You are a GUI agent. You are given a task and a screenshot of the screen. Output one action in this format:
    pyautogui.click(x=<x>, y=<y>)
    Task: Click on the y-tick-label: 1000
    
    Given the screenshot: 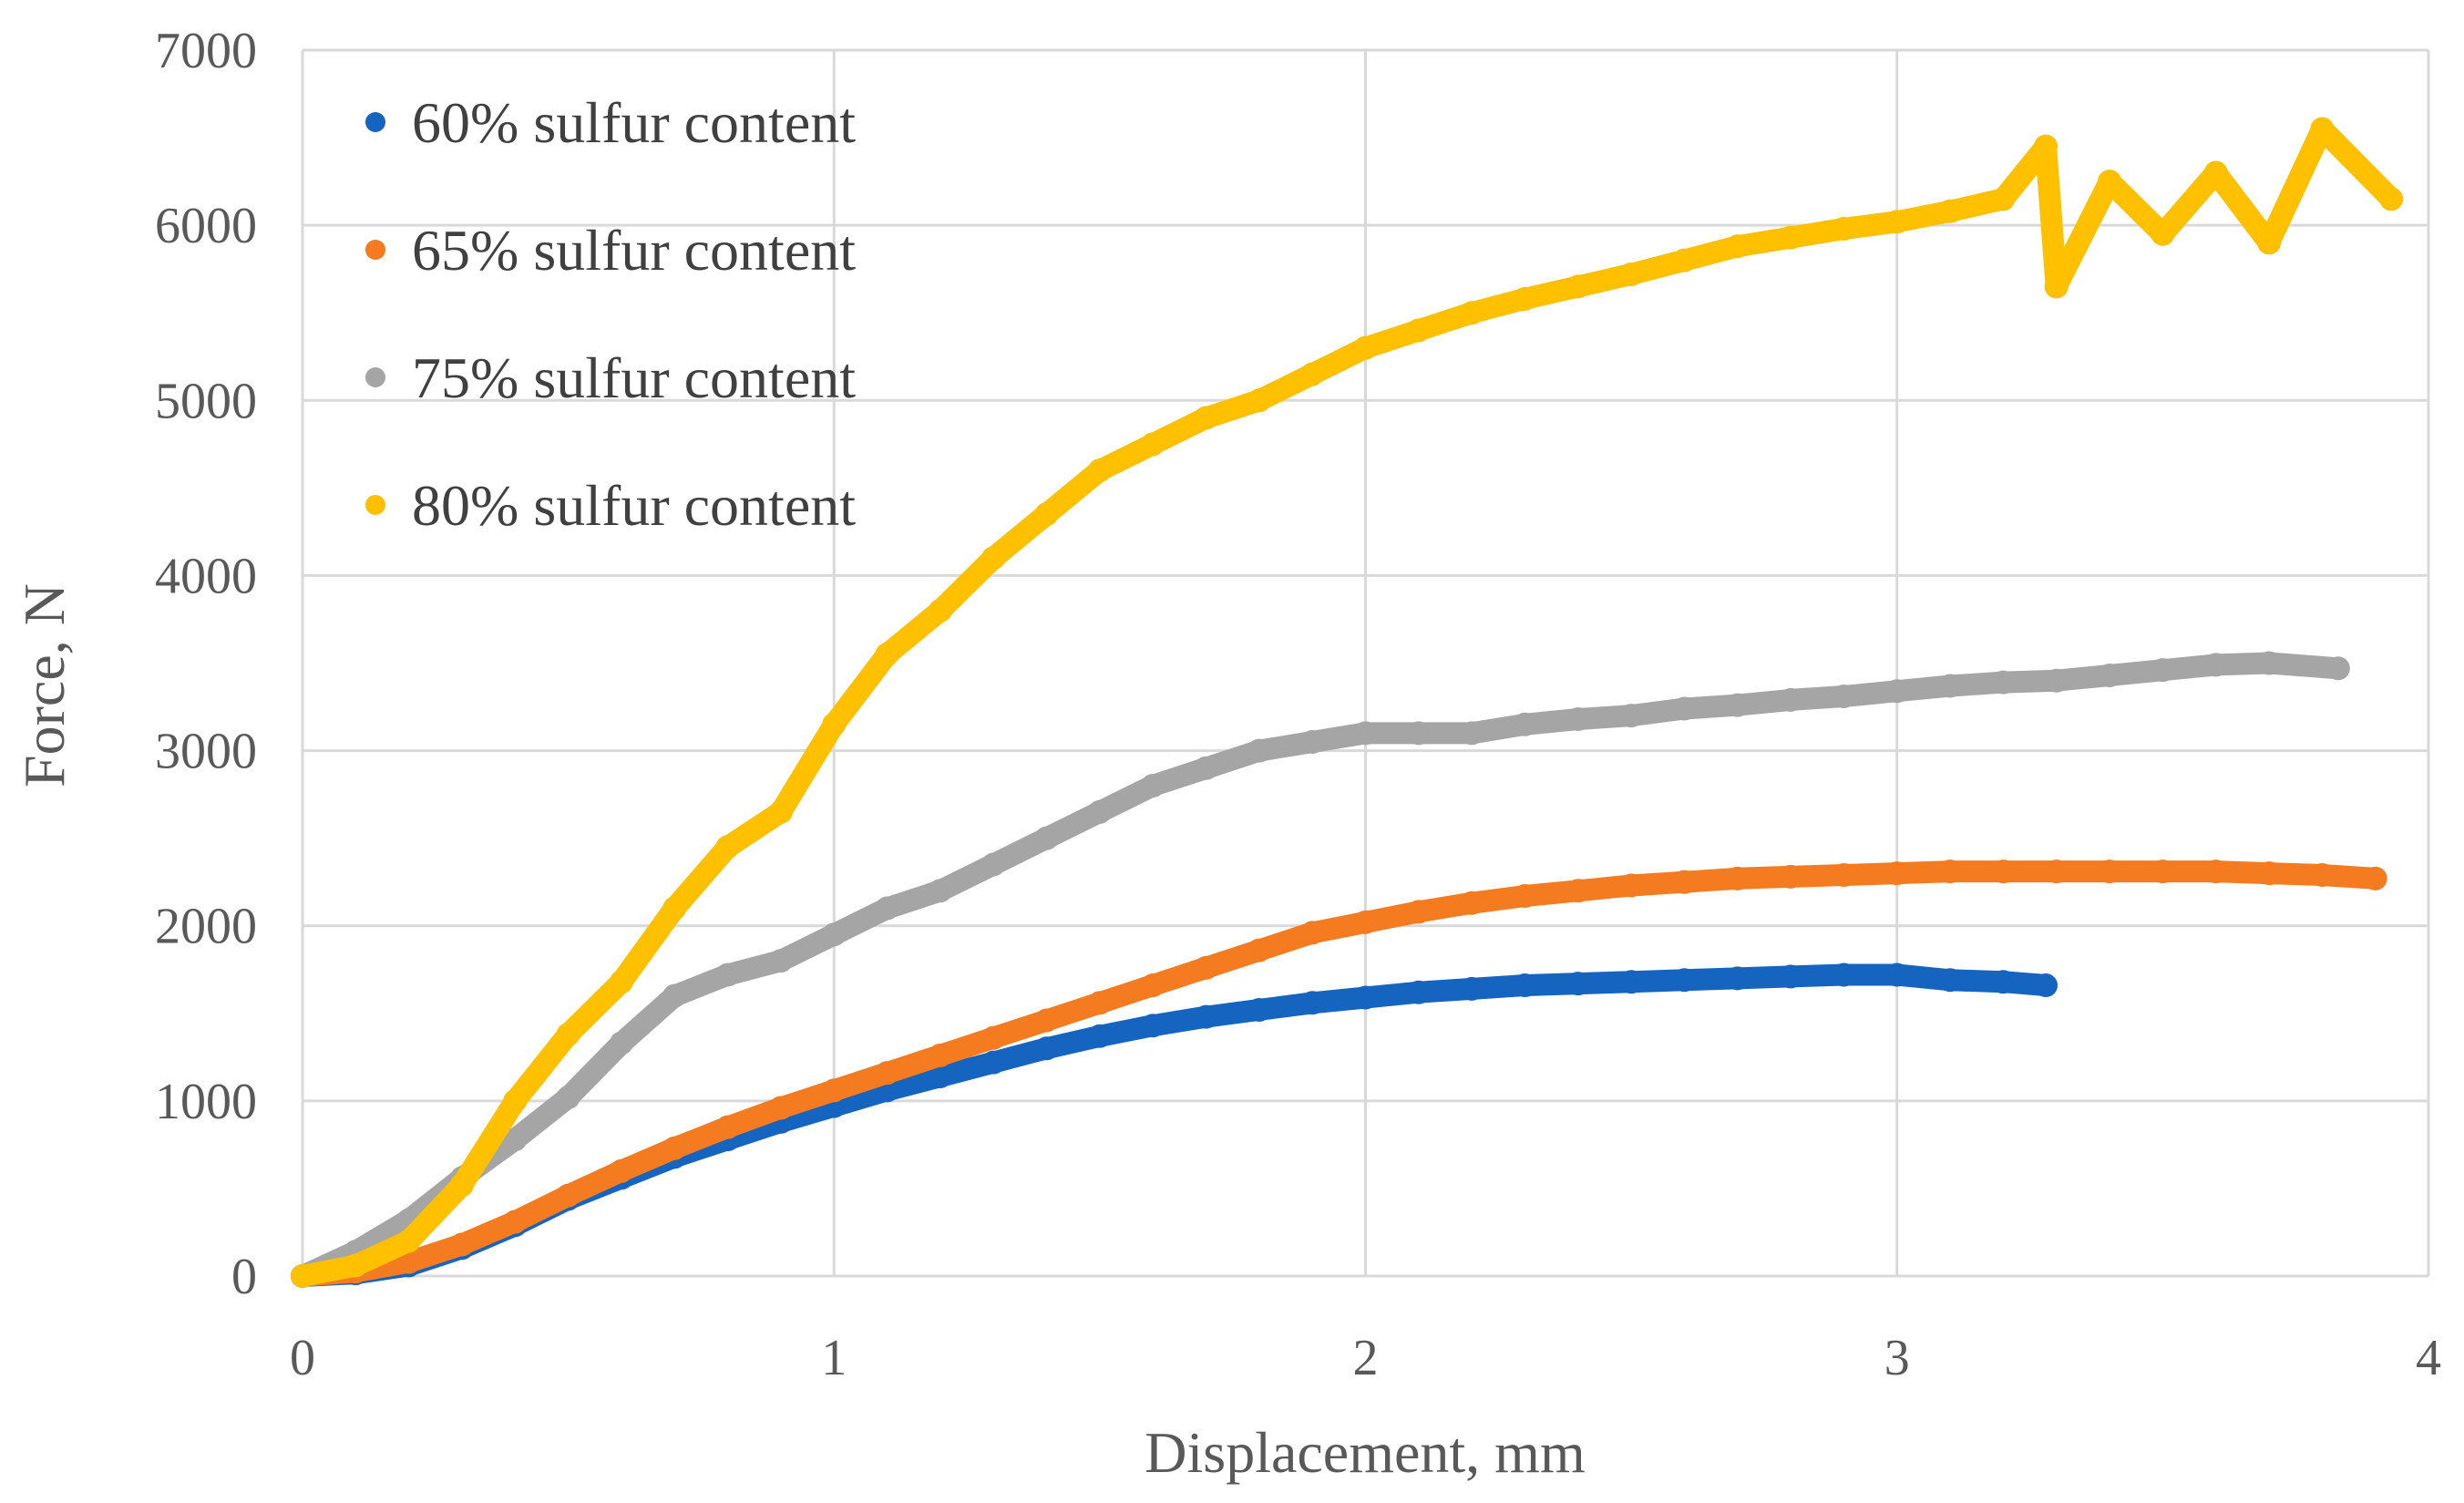 What is the action you would take?
    pyautogui.click(x=206, y=1102)
    